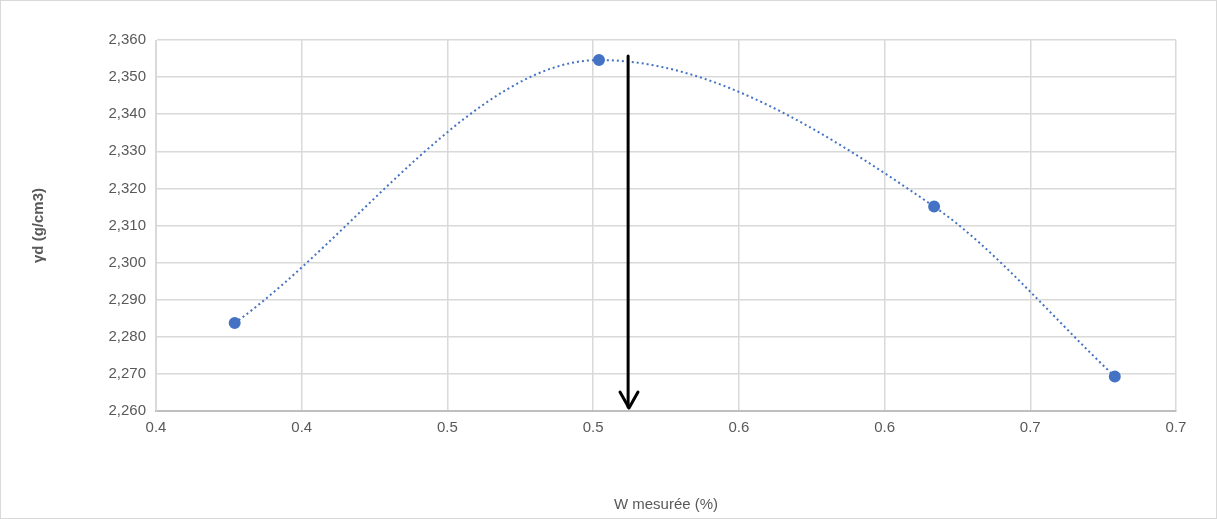 The width and height of the screenshot is (1217, 519). I want to click on y-tick-label: 2,360, so click(127, 39).